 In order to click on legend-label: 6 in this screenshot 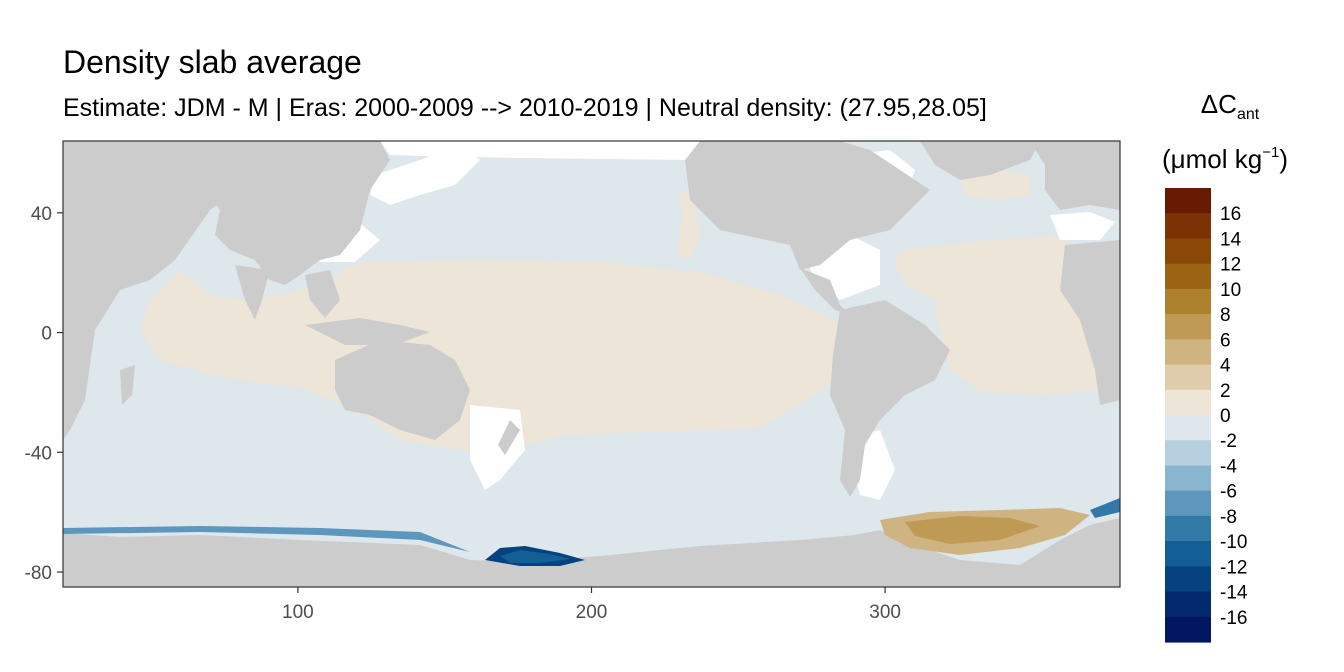, I will do `click(1225, 340)`.